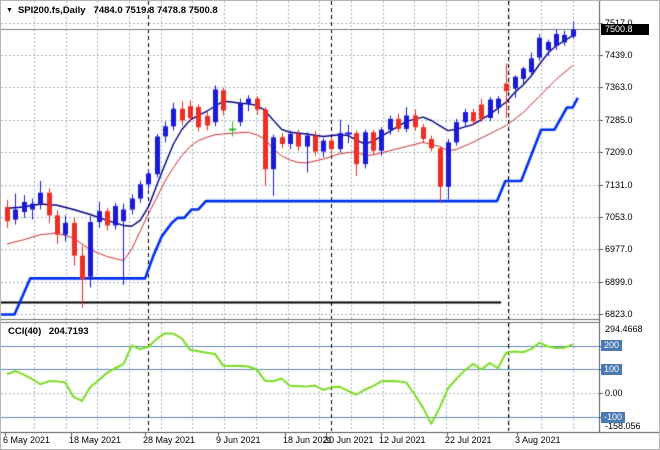 Image resolution: width=660 pixels, height=450 pixels. What do you see at coordinates (612, 369) in the screenshot?
I see `cci-level-badge: 100` at bounding box center [612, 369].